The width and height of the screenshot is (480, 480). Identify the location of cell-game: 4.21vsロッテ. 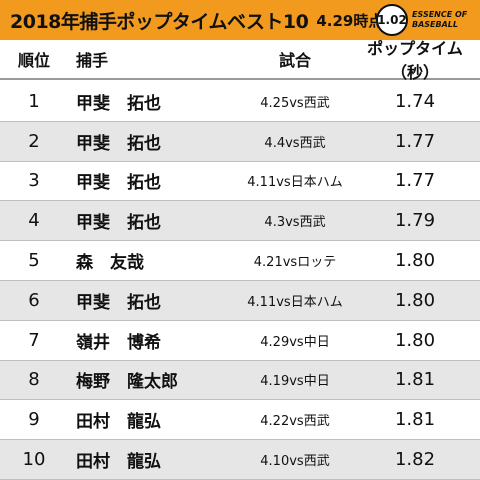
(295, 263).